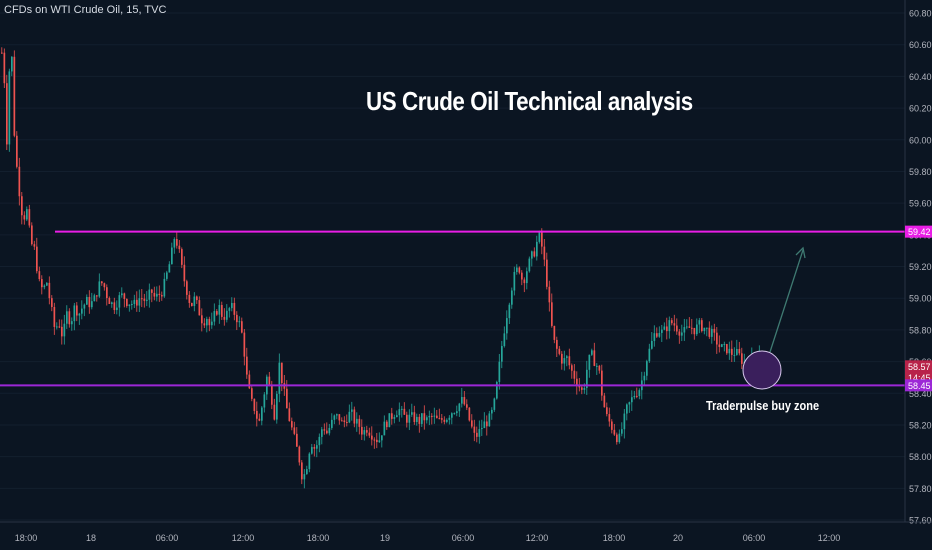  What do you see at coordinates (920, 394) in the screenshot?
I see `price-tick-label: 58.40` at bounding box center [920, 394].